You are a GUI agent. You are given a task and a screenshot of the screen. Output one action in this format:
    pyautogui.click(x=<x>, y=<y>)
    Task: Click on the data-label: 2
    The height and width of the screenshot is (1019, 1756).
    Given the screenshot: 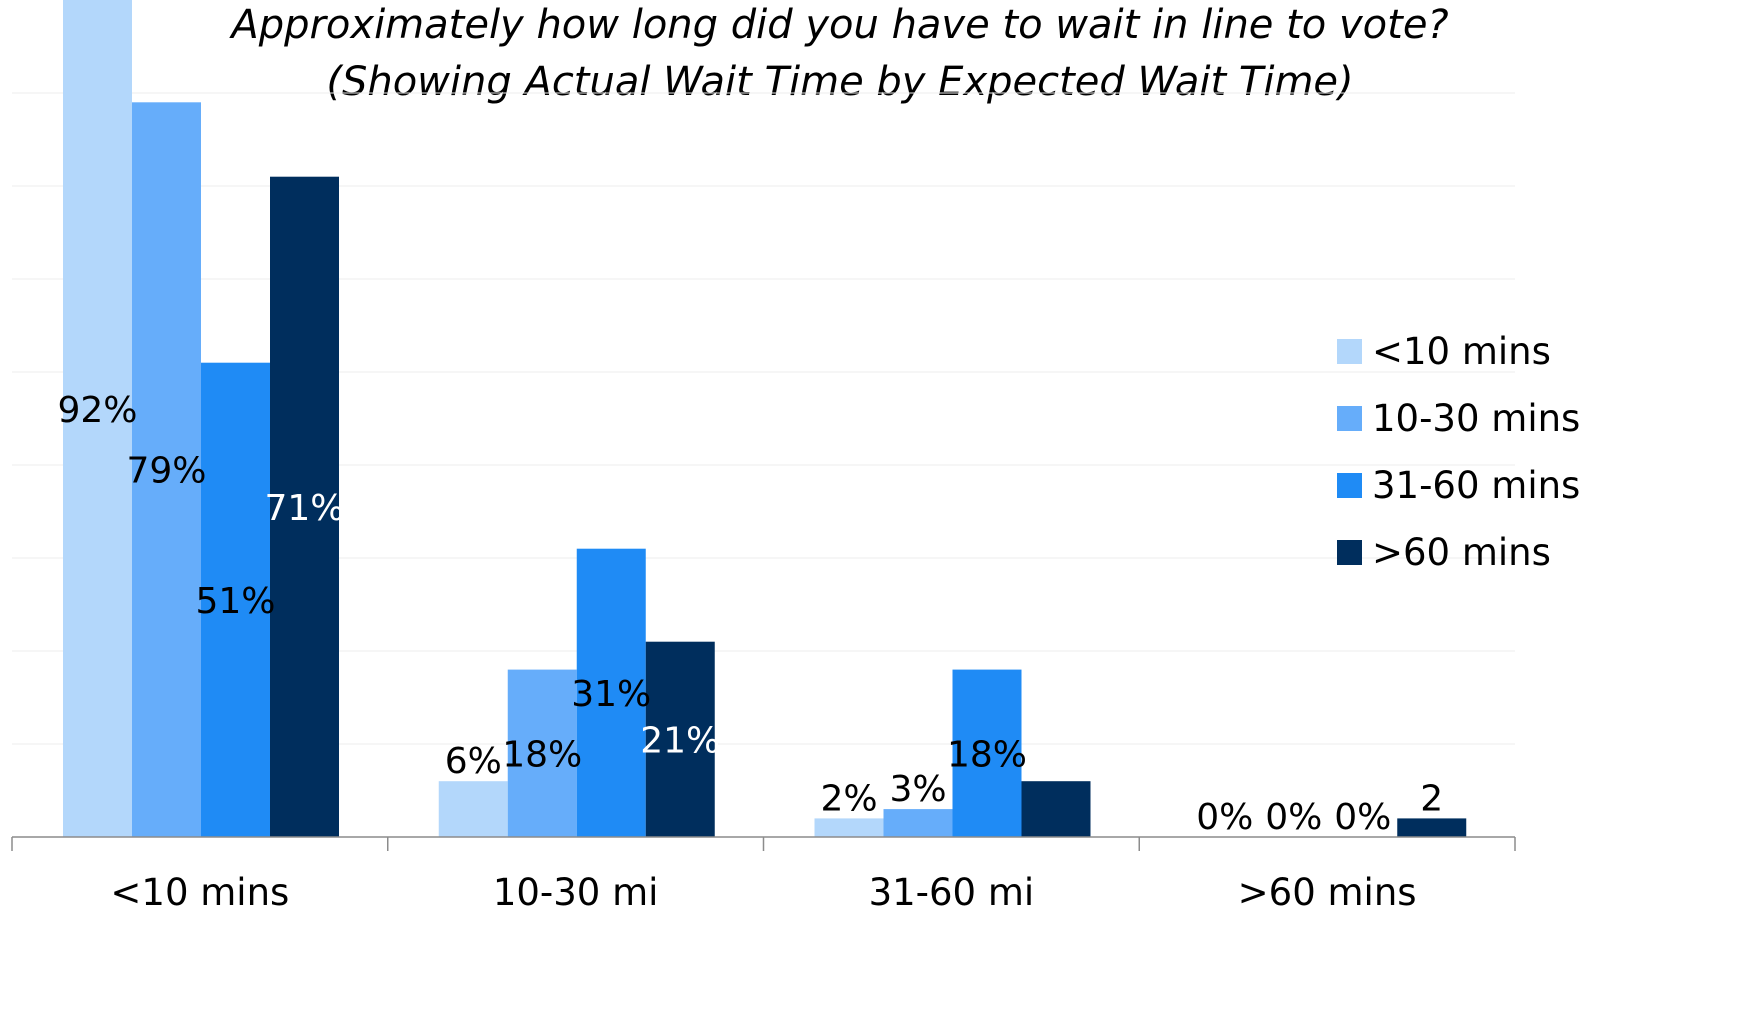 What is the action you would take?
    pyautogui.click(x=1431, y=798)
    